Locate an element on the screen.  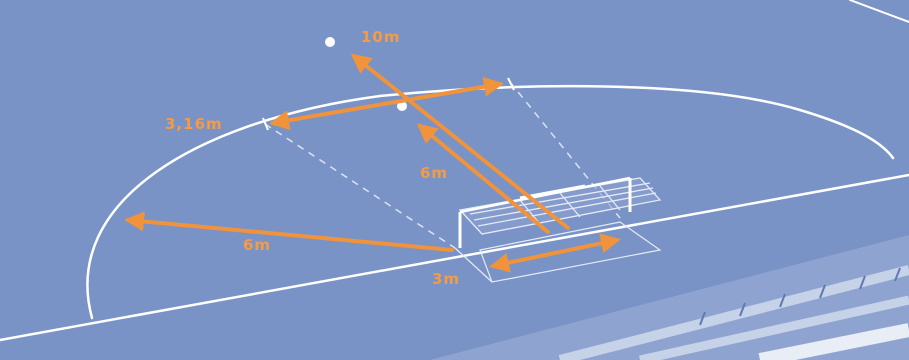
arrow-6m-mark is located at coordinates (483, 178).